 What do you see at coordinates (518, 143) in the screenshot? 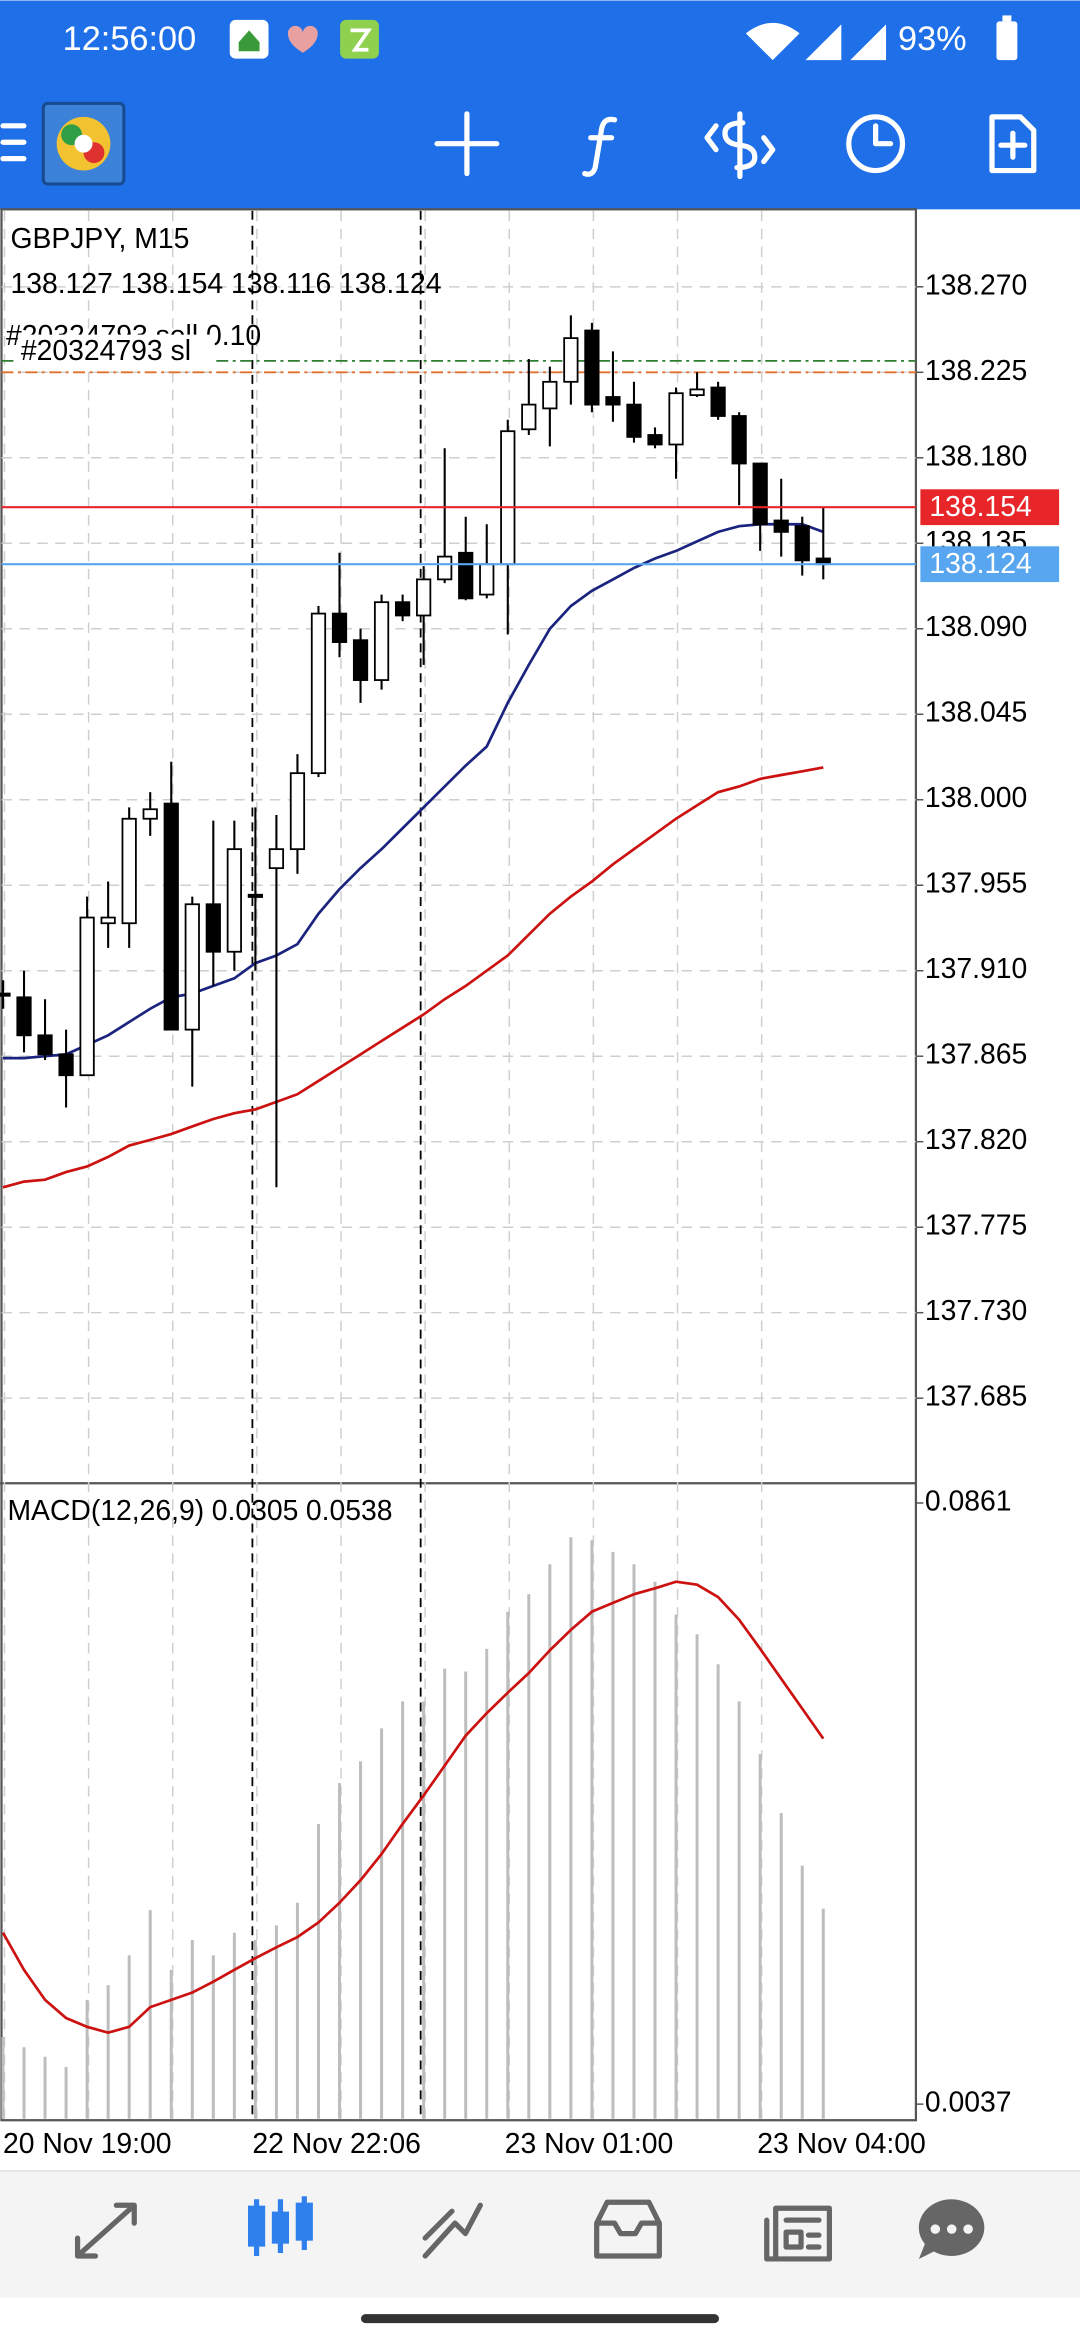
I see `toolbar` at bounding box center [518, 143].